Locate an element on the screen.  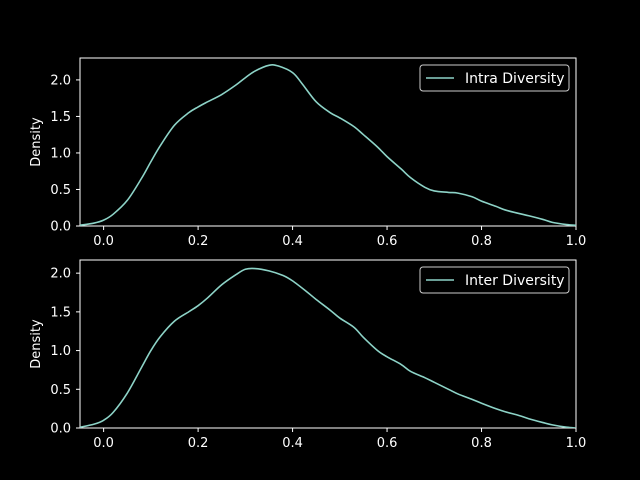
intra-y-tick-label: 0.0 is located at coordinates (60, 227).